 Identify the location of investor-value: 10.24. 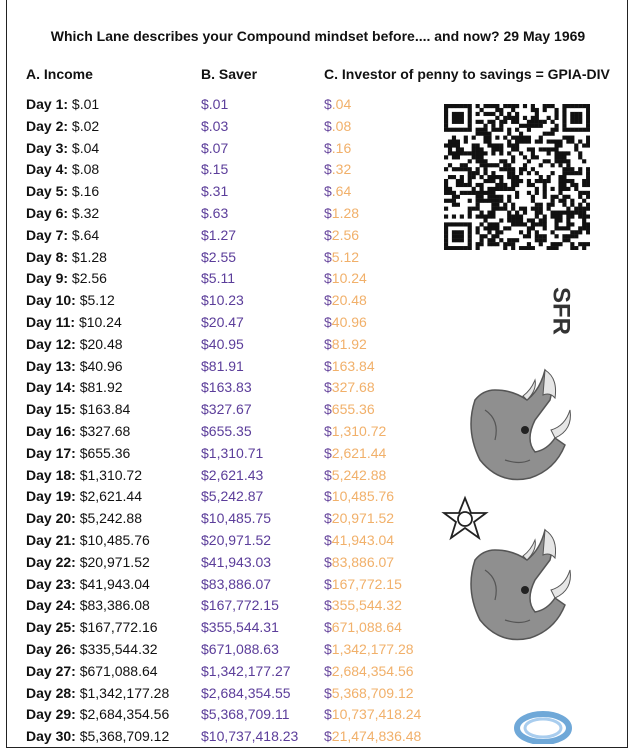
(349, 278).